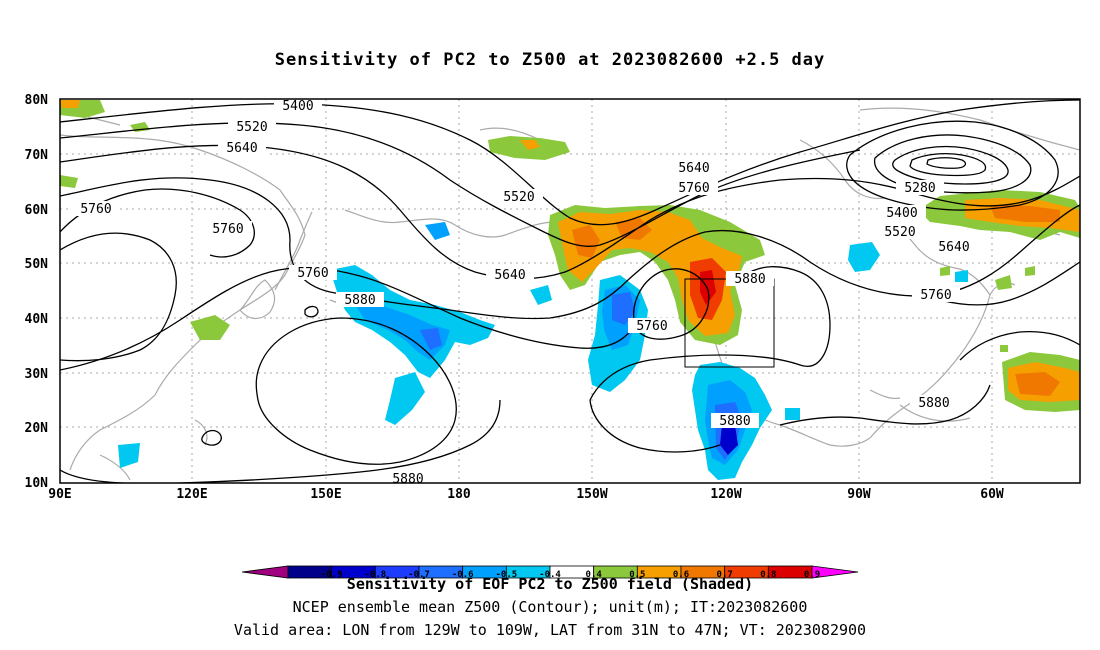  What do you see at coordinates (835, 572) in the screenshot?
I see `colorbar-end-high` at bounding box center [835, 572].